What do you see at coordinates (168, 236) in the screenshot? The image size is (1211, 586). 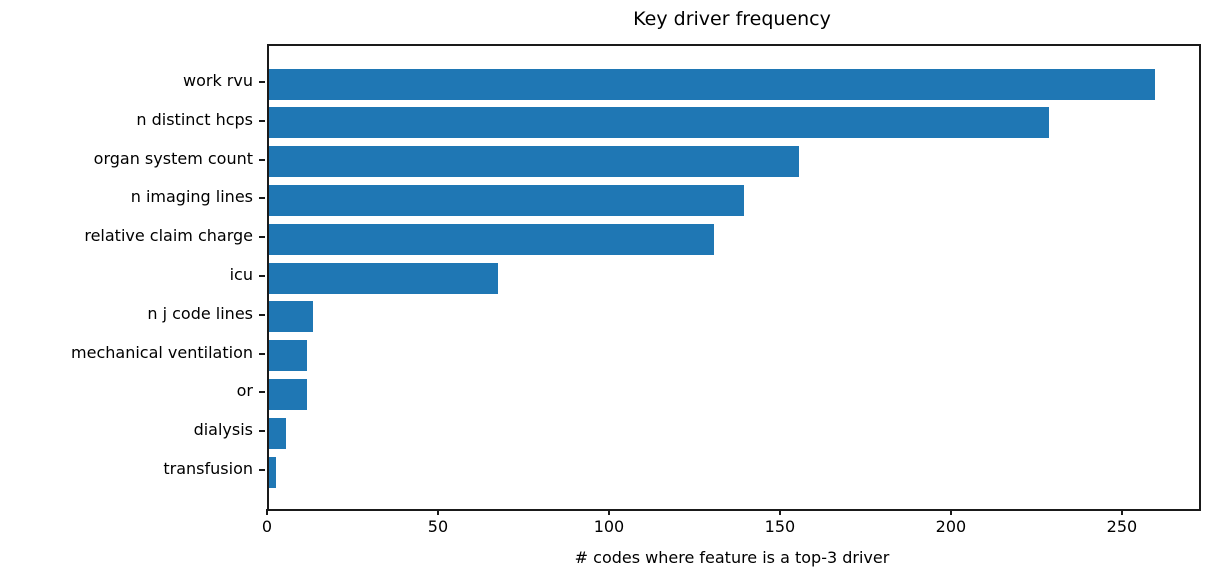 I see `y-tick-label-relative-claim-charge: relative claim charge` at bounding box center [168, 236].